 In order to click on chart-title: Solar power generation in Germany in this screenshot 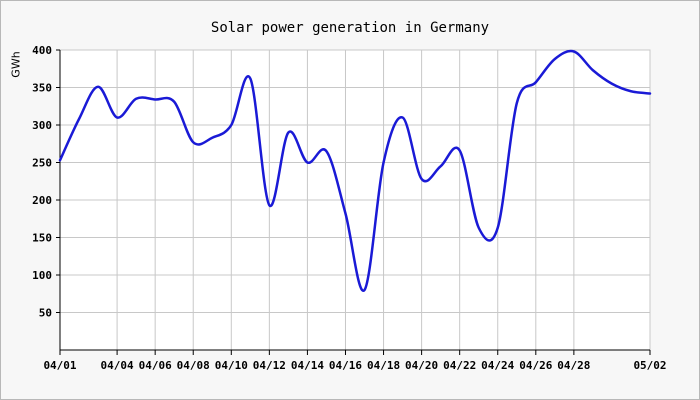, I will do `click(350, 28)`.